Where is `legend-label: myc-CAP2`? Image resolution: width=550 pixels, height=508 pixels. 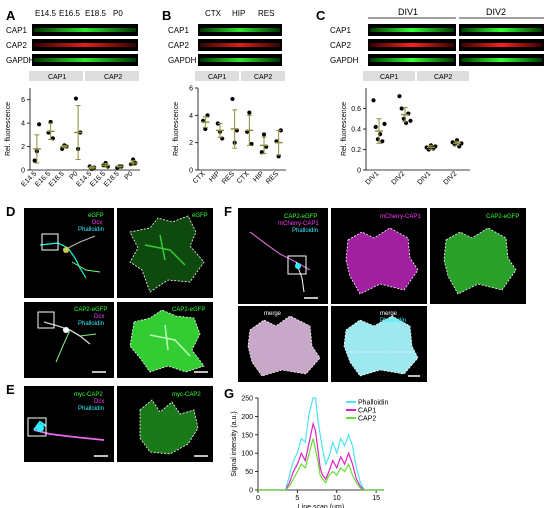
legend-label: myc-CAP2 is located at coordinates (88, 395).